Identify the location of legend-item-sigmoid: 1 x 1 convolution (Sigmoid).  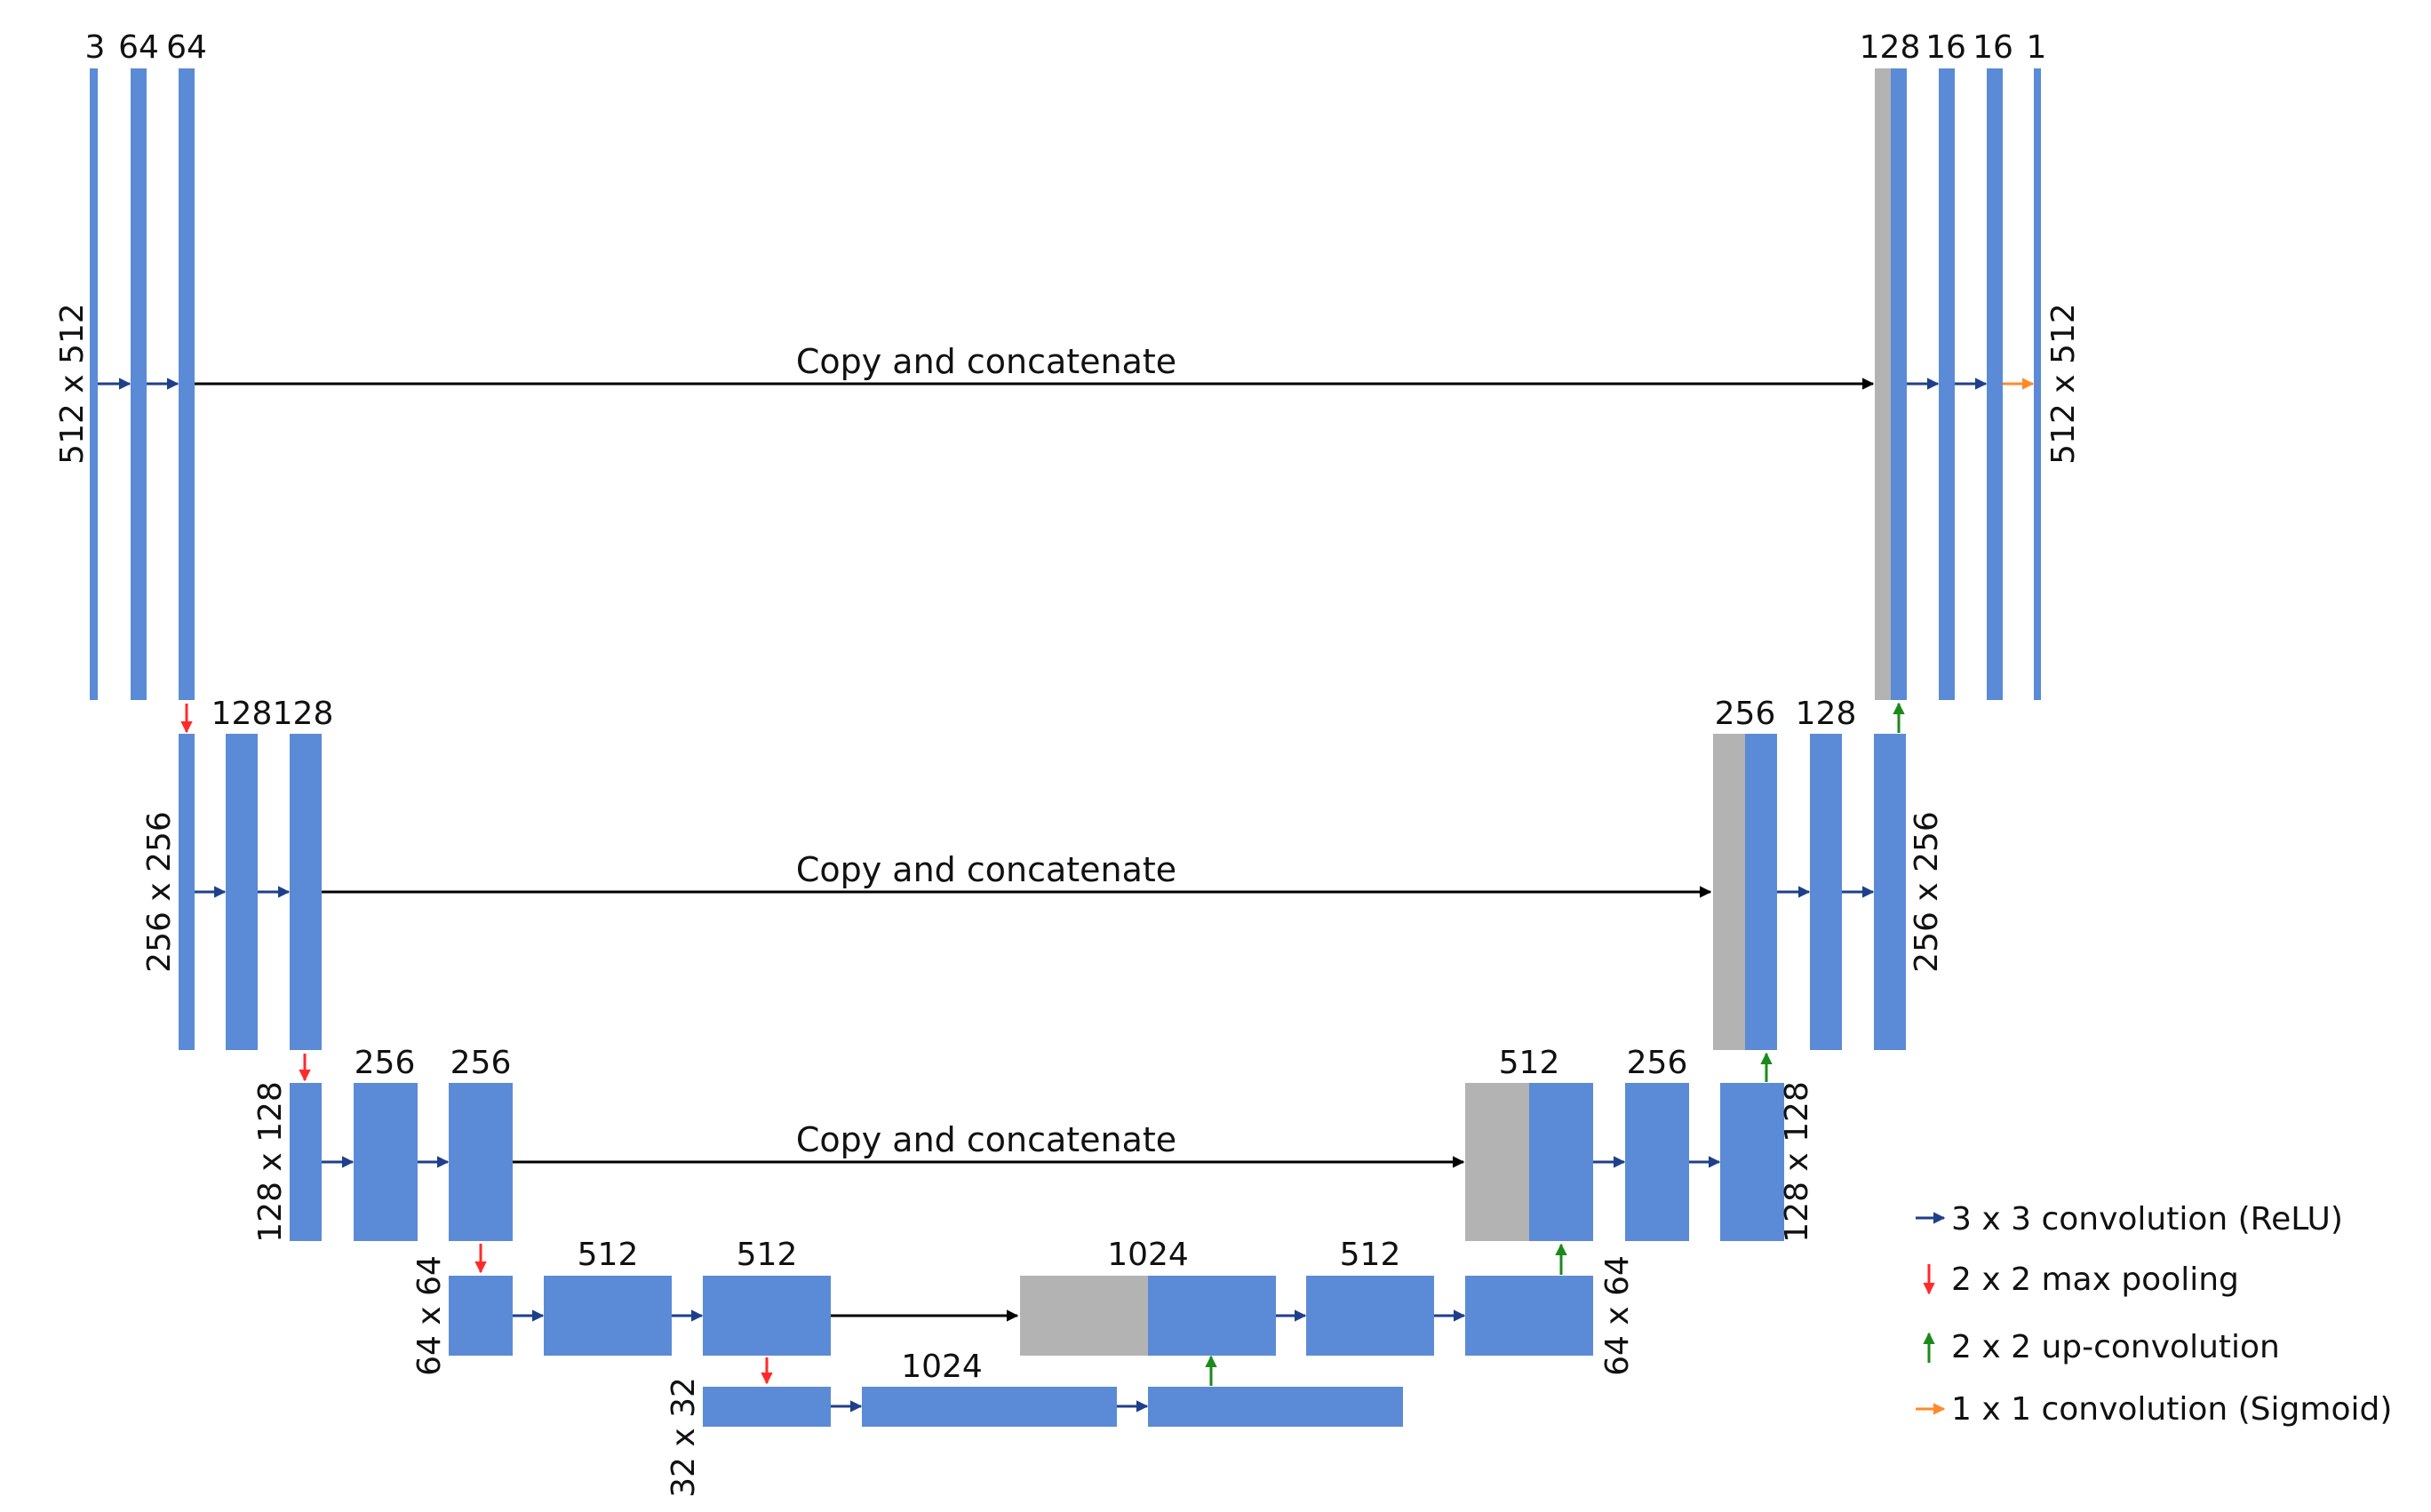
(2154, 1409).